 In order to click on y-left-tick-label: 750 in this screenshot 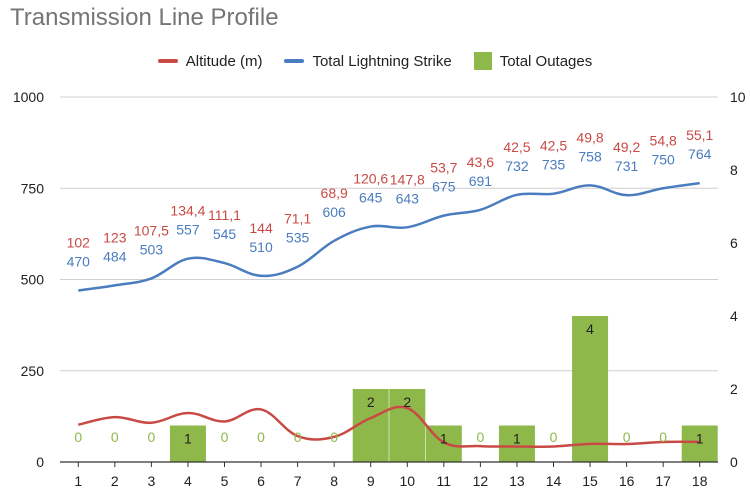, I will do `click(33, 188)`.